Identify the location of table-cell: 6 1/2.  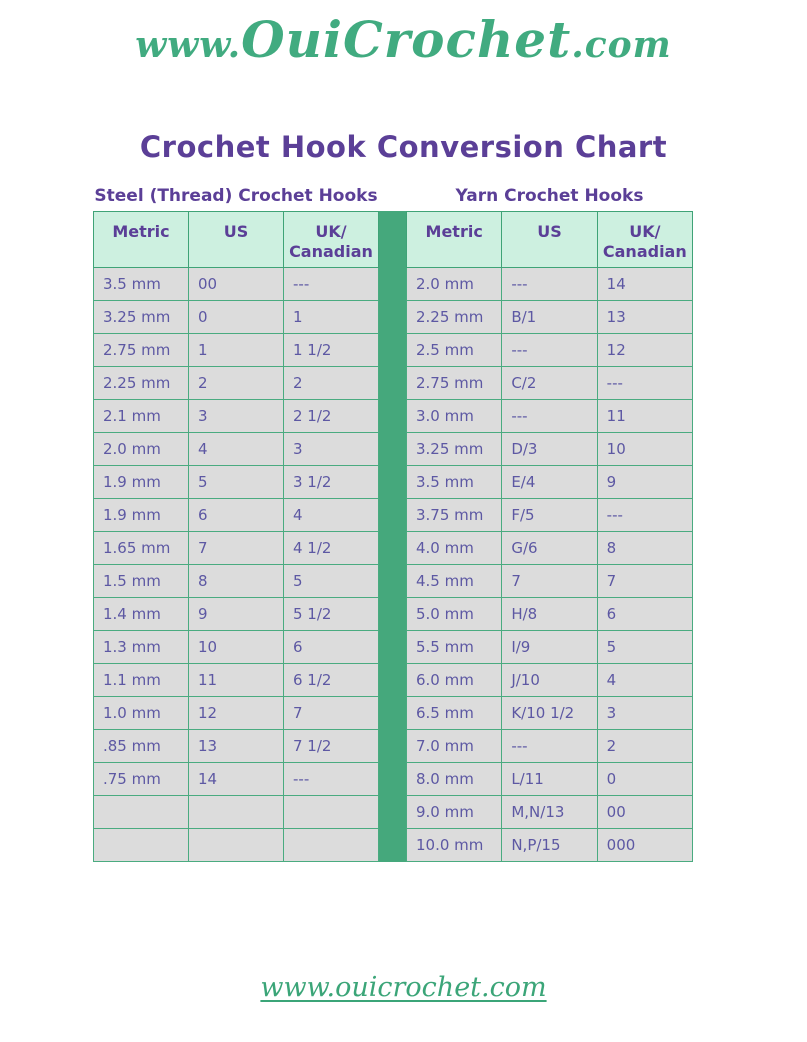
(331, 680).